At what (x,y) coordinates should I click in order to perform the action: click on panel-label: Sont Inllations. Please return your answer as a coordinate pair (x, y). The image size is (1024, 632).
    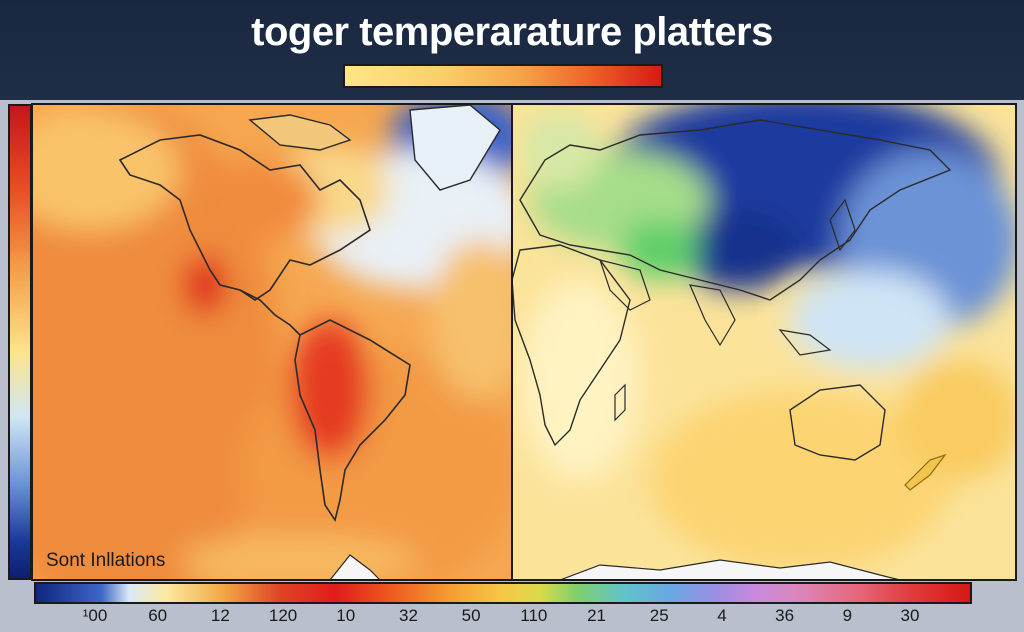
    Looking at the image, I should click on (106, 560).